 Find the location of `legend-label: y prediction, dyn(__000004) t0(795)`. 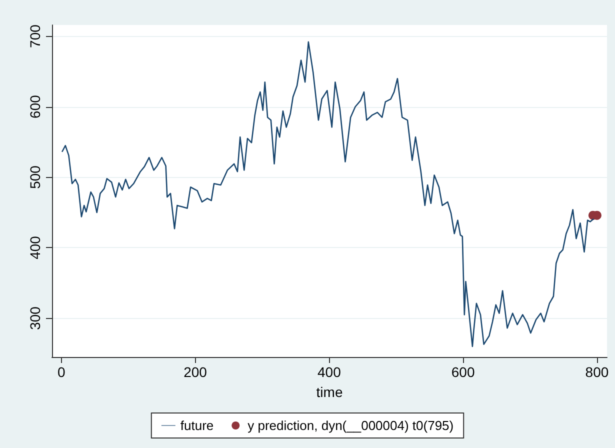

legend-label: y prediction, dyn(__000004) t0(795) is located at coordinates (351, 425).